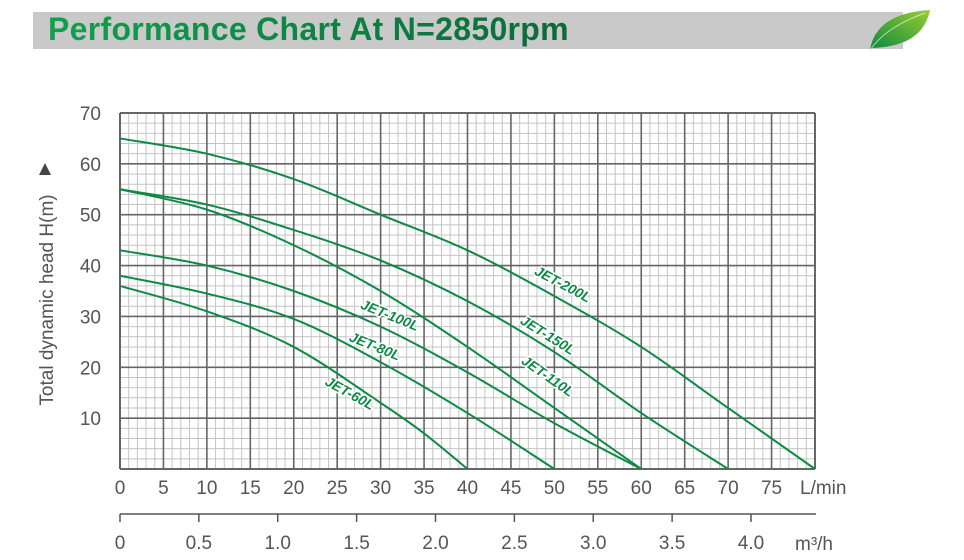  I want to click on x-tick-label: 60, so click(641, 488).